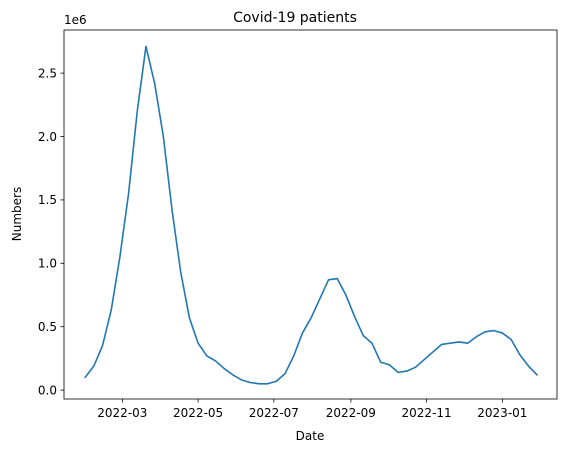 This screenshot has width=567, height=453. Describe the element at coordinates (310, 436) in the screenshot. I see `x-axis-title: Date` at that location.